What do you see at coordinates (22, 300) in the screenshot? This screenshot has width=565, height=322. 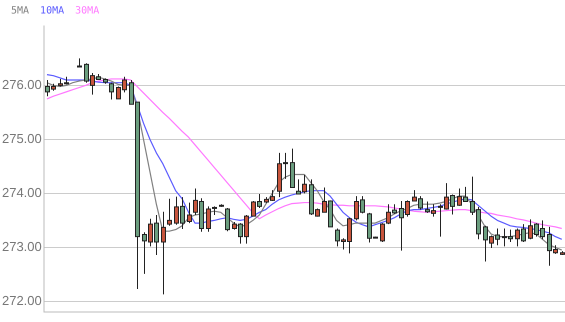 I see `y-tick-label: 272.00` at bounding box center [22, 300].